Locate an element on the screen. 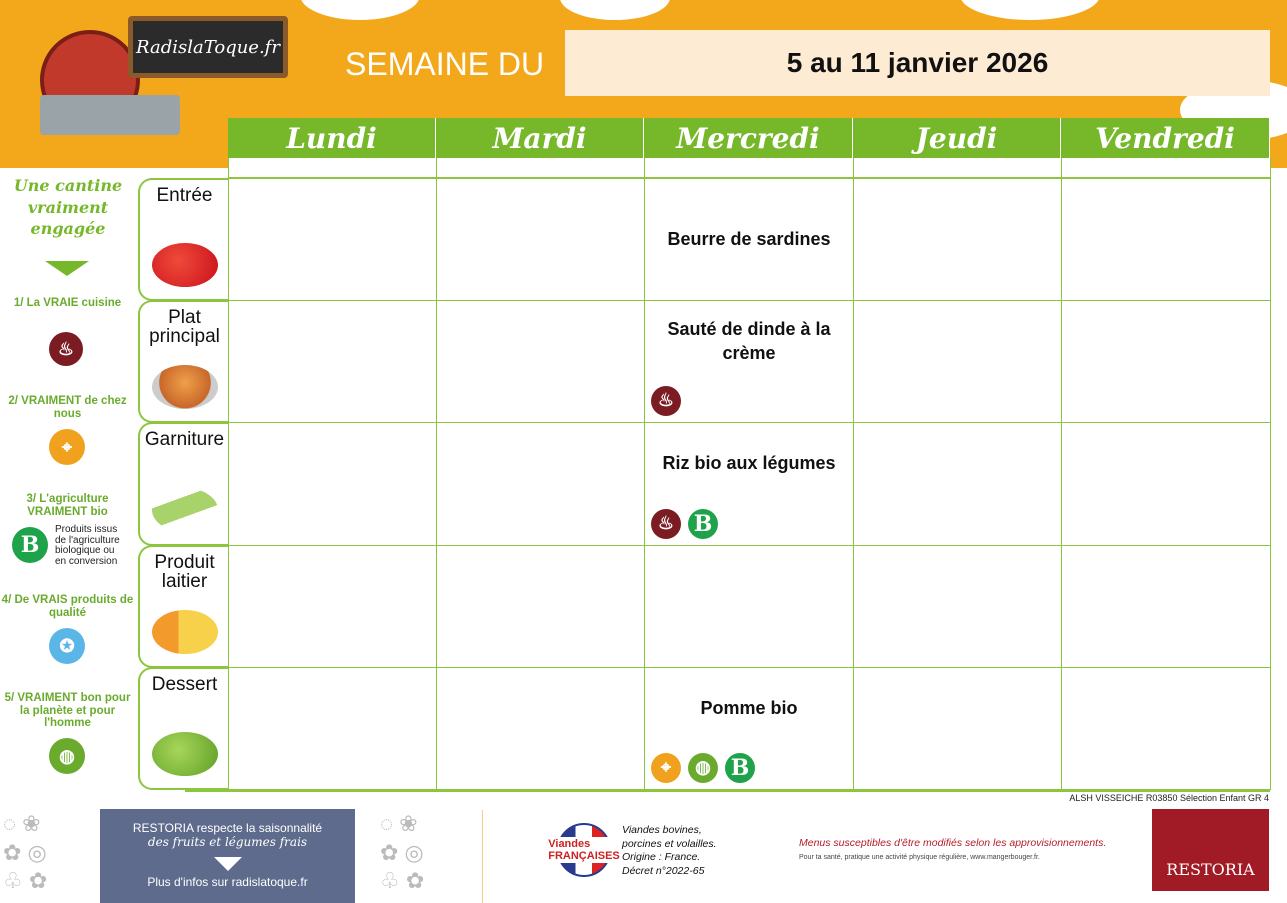 This screenshot has height=903, width=1287. week-dates: 5 au 11 janvier 2026 is located at coordinates (917, 63).